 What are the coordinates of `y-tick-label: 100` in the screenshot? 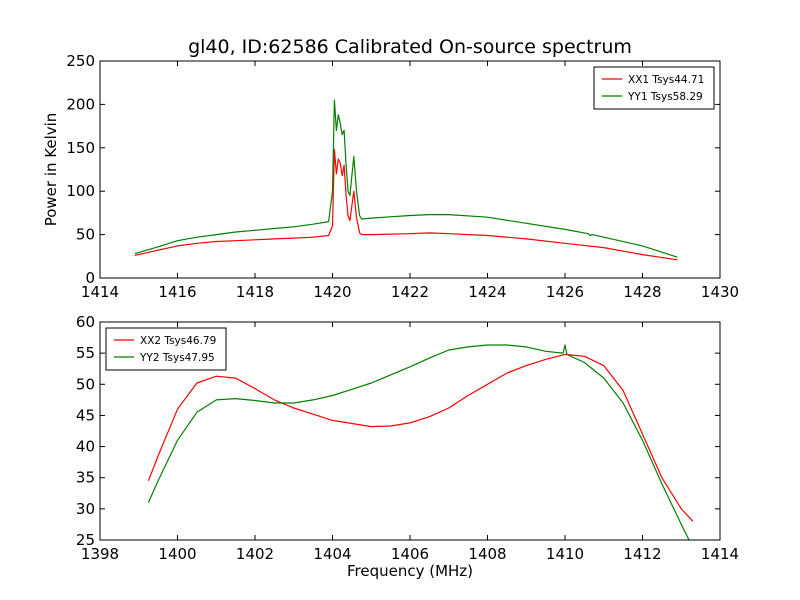 It's located at (80, 191).